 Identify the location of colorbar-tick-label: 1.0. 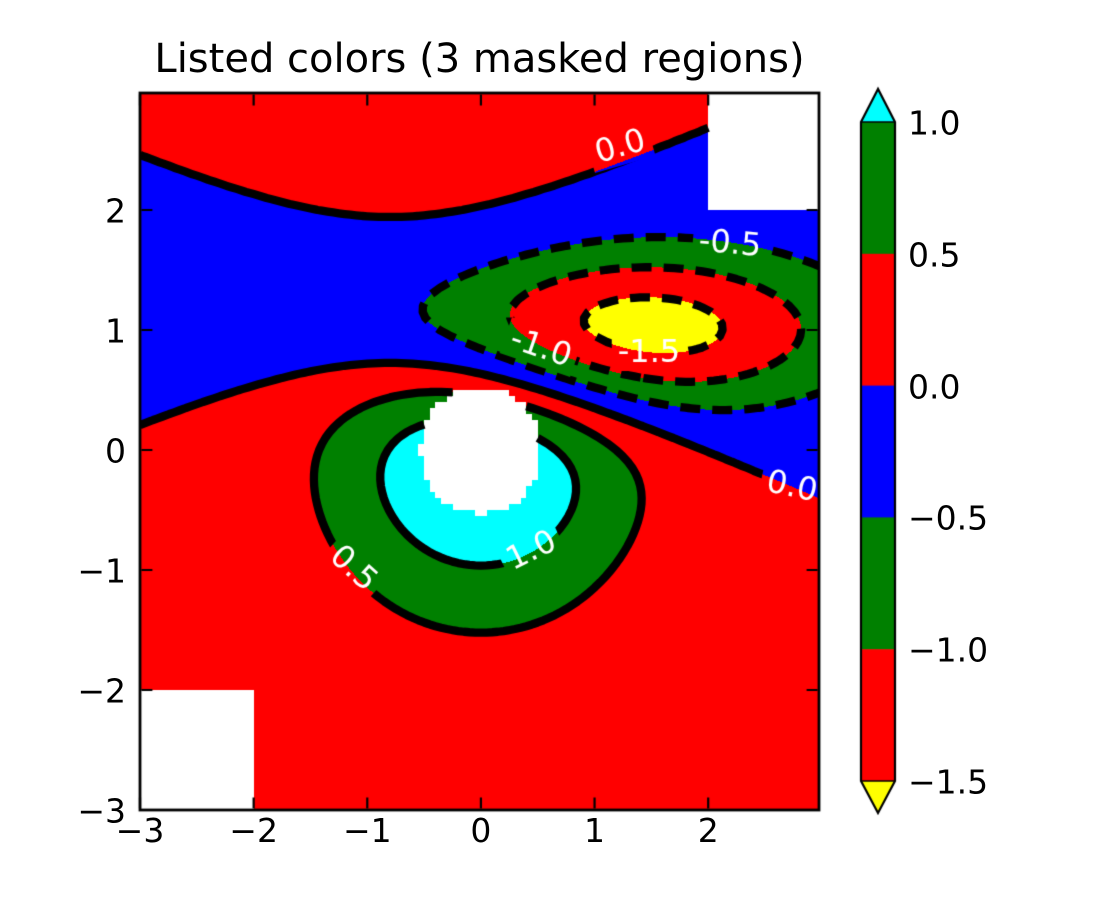
(934, 123).